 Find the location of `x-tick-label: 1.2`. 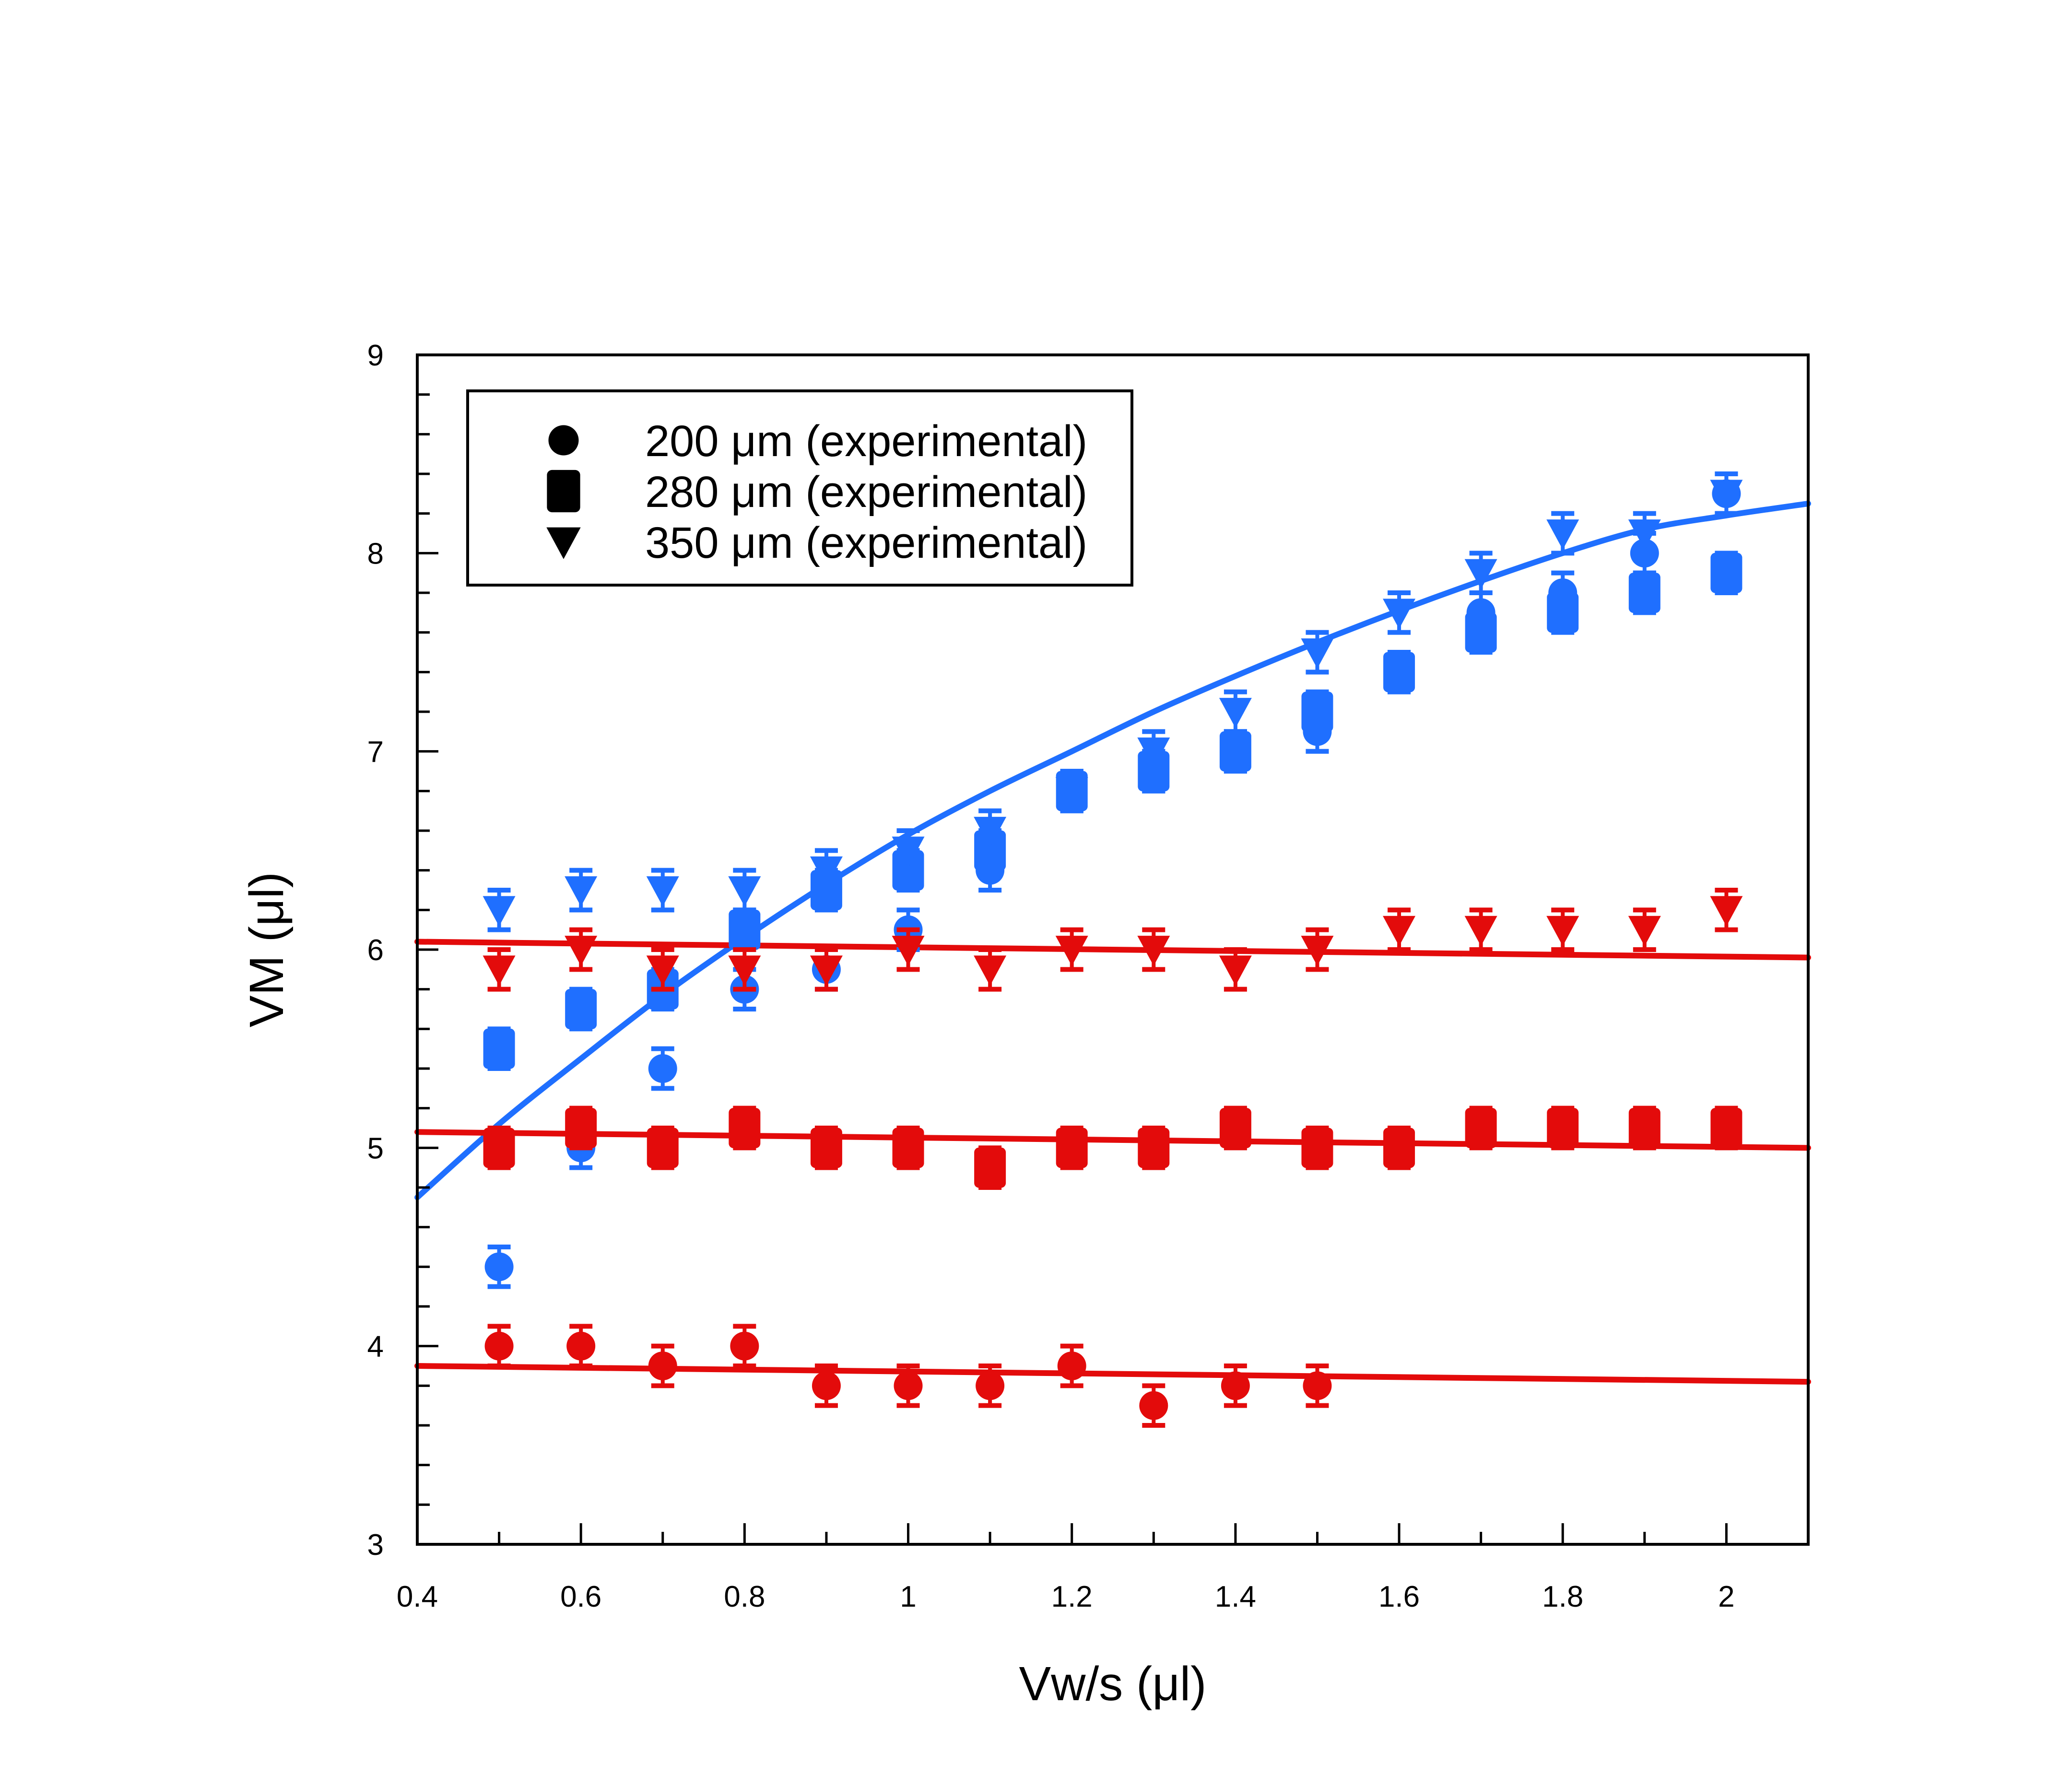

x-tick-label: 1.2 is located at coordinates (1072, 1596).